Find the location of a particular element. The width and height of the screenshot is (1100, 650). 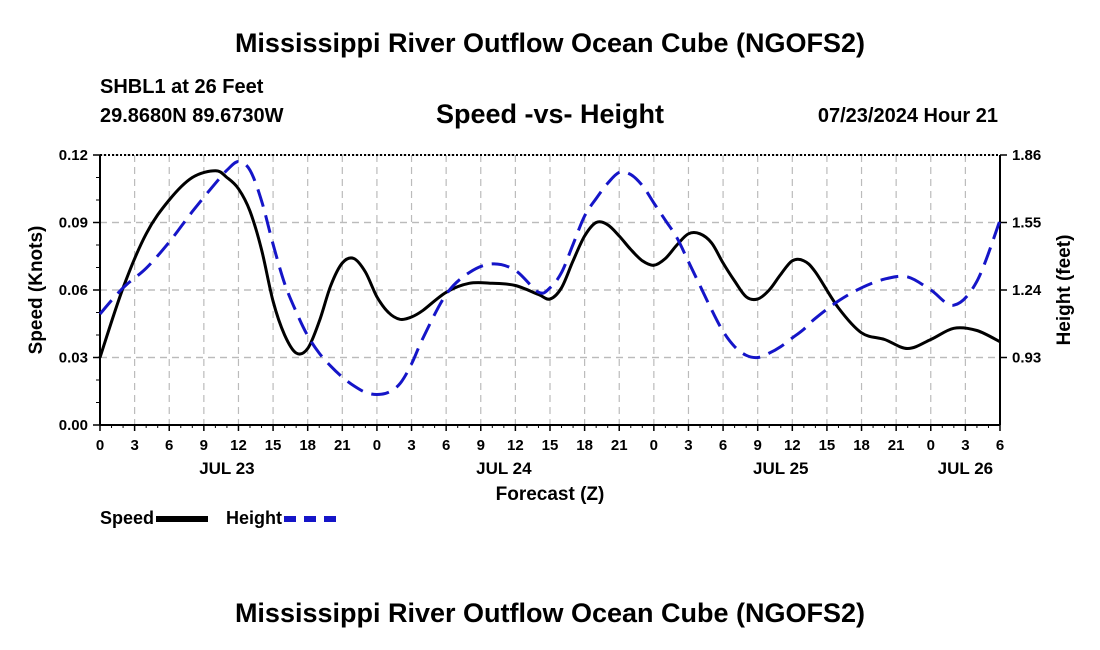

y-tick-label-right: 1.55 is located at coordinates (1026, 223).